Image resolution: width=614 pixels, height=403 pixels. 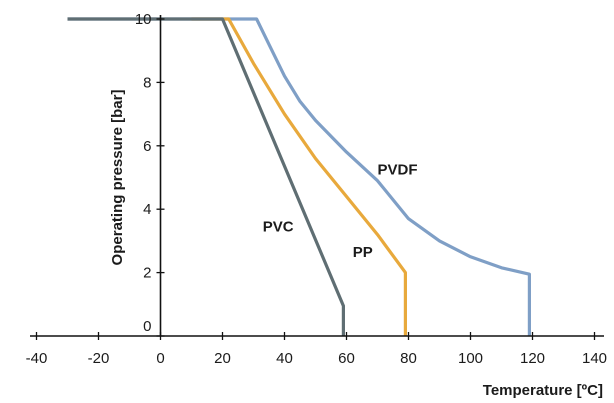 What do you see at coordinates (147, 146) in the screenshot?
I see `y-tick-label-6: 6` at bounding box center [147, 146].